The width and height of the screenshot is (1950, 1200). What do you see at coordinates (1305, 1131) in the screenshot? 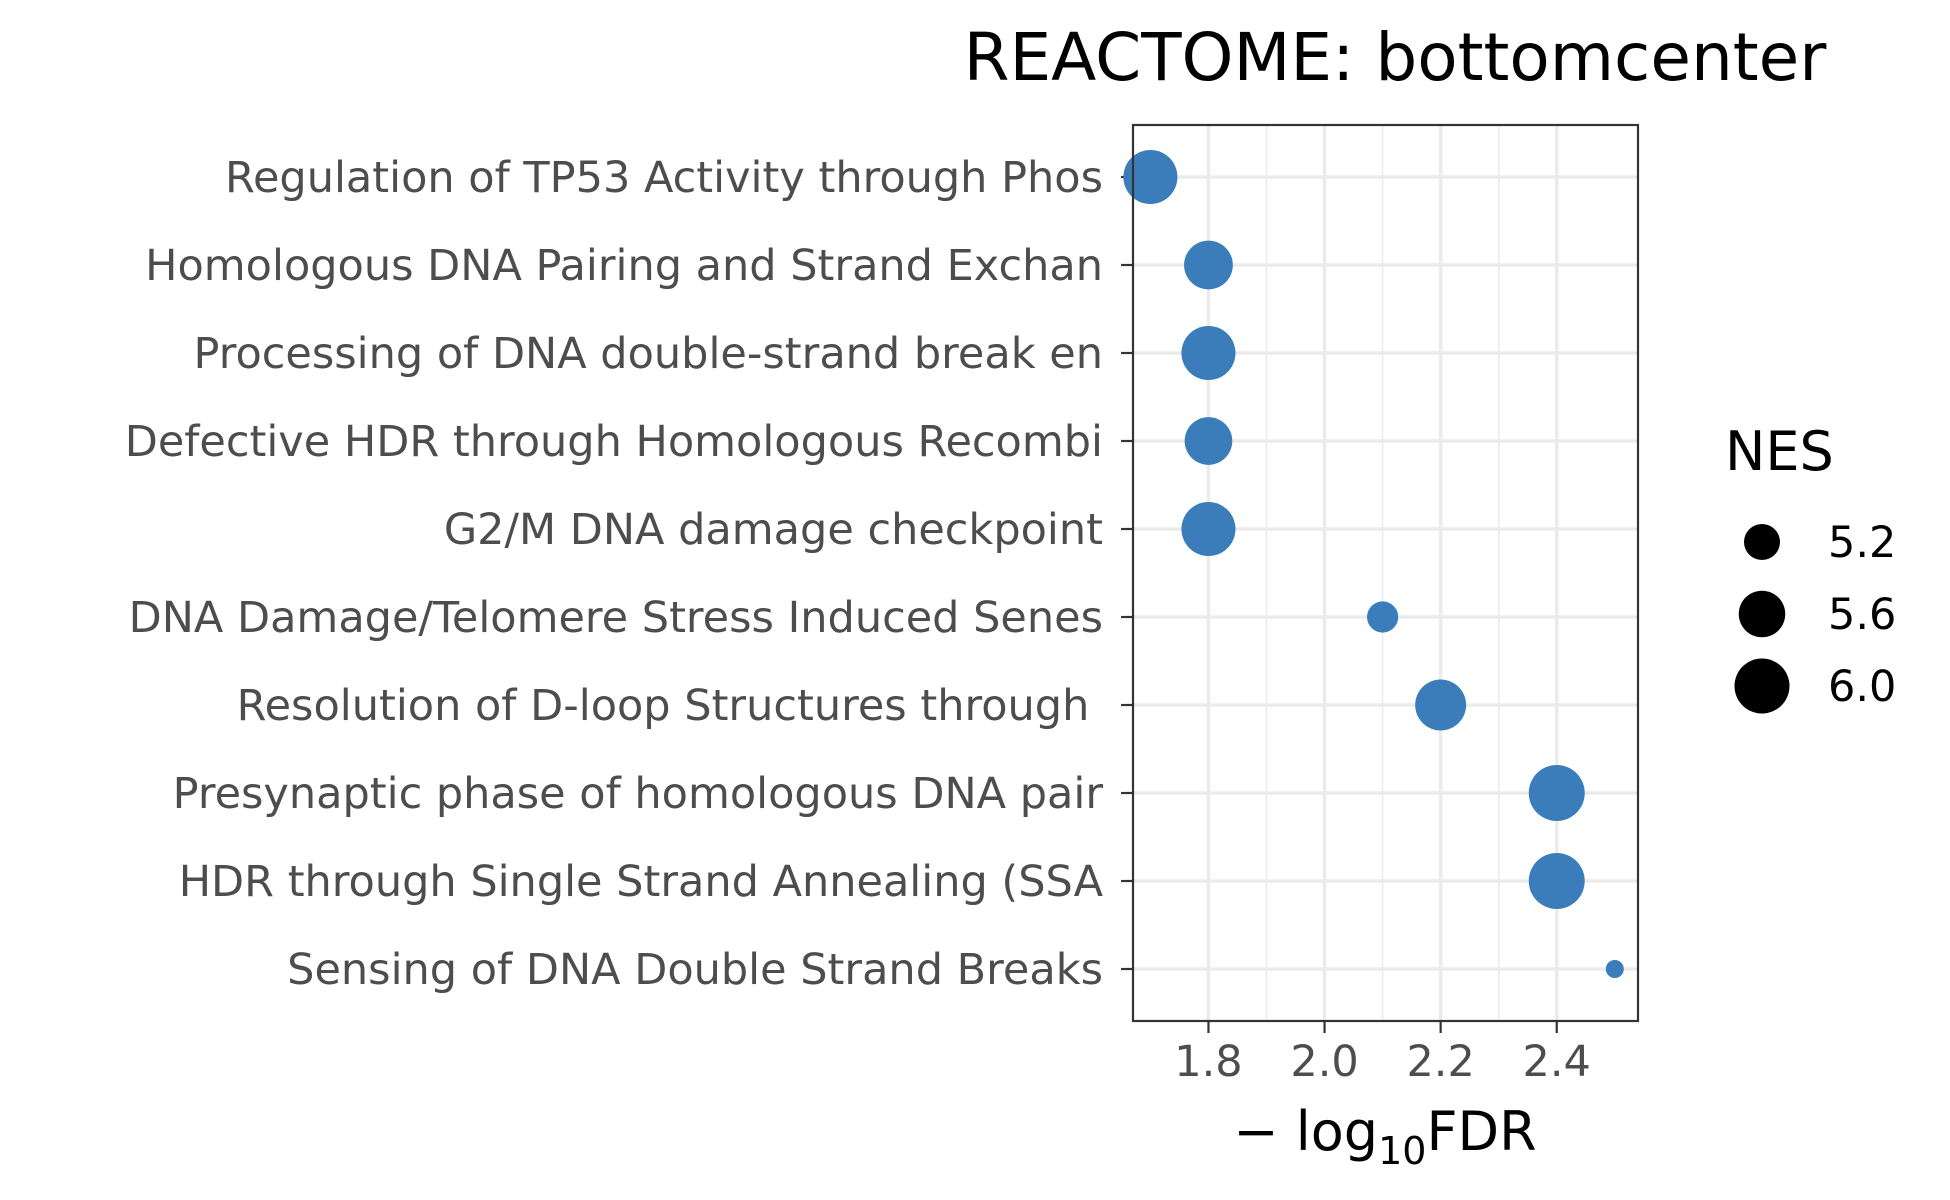
I see `x-axis-title-prefix: − log` at bounding box center [1305, 1131].